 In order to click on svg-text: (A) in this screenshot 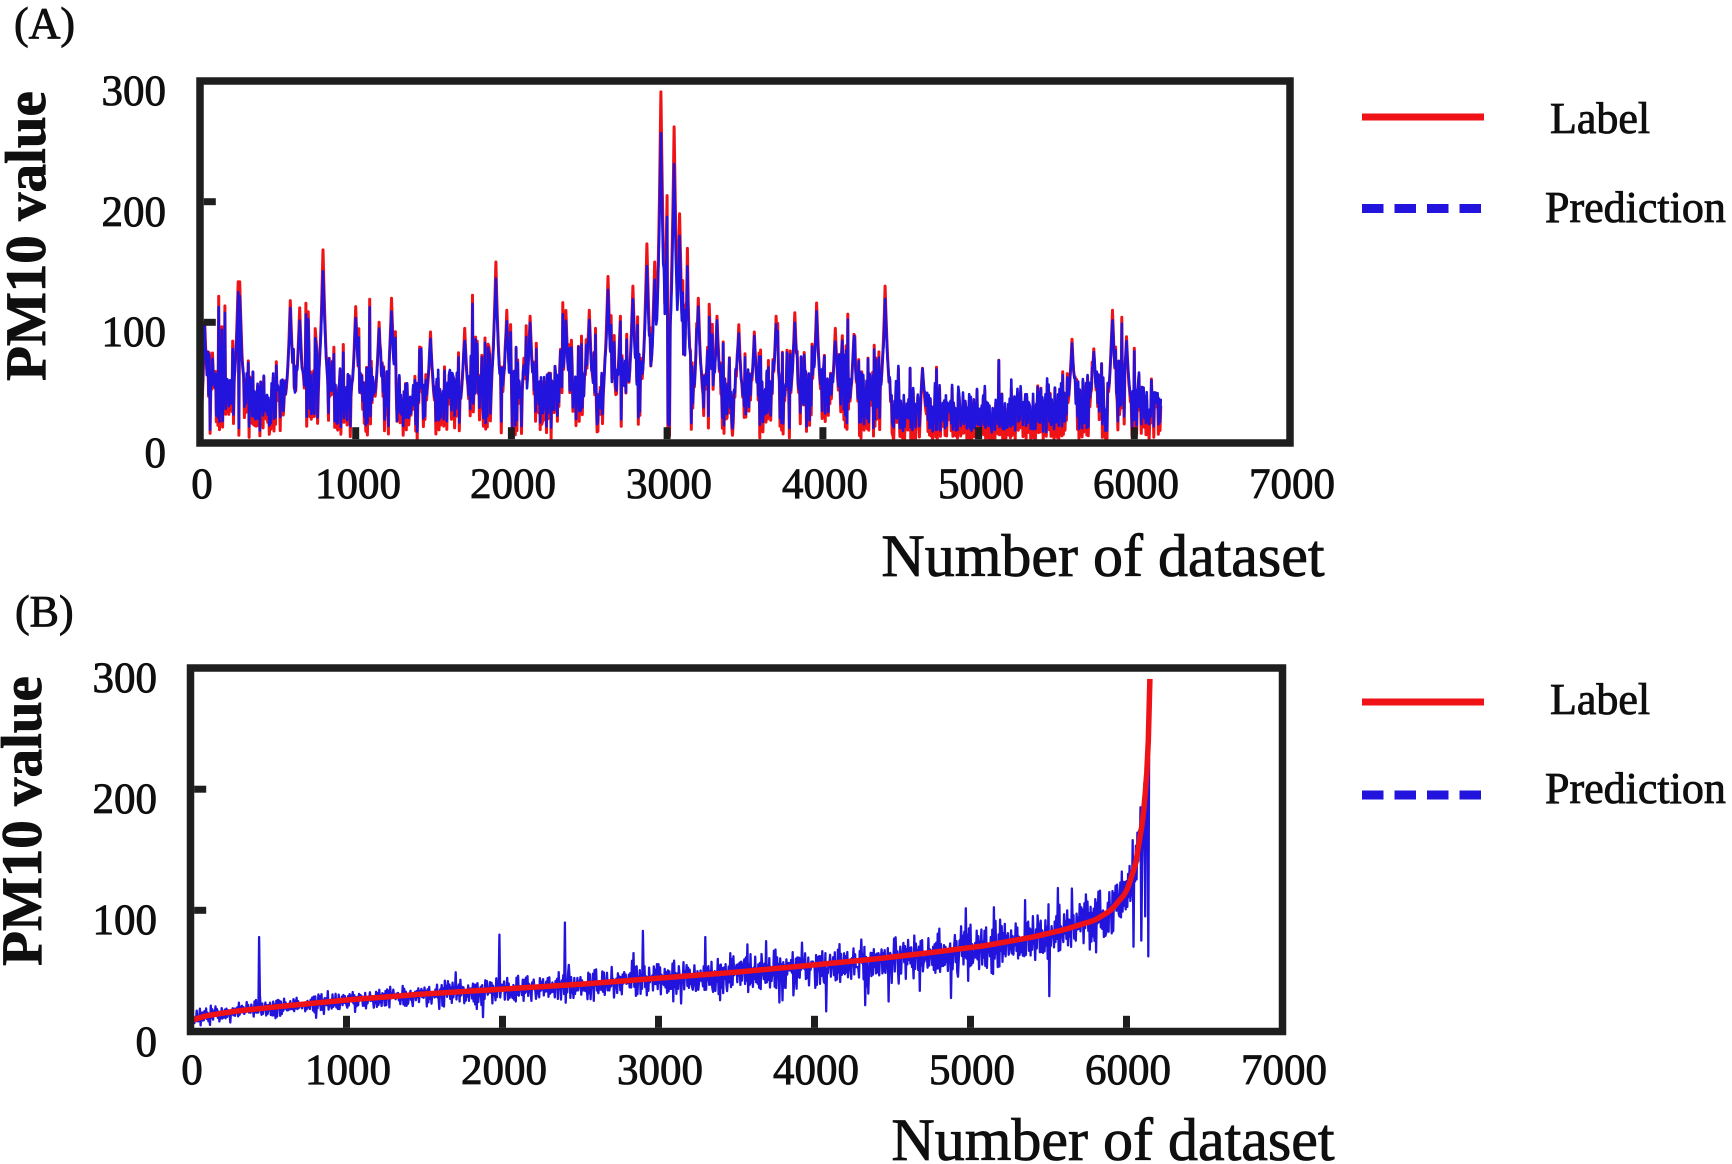, I will do `click(44, 24)`.